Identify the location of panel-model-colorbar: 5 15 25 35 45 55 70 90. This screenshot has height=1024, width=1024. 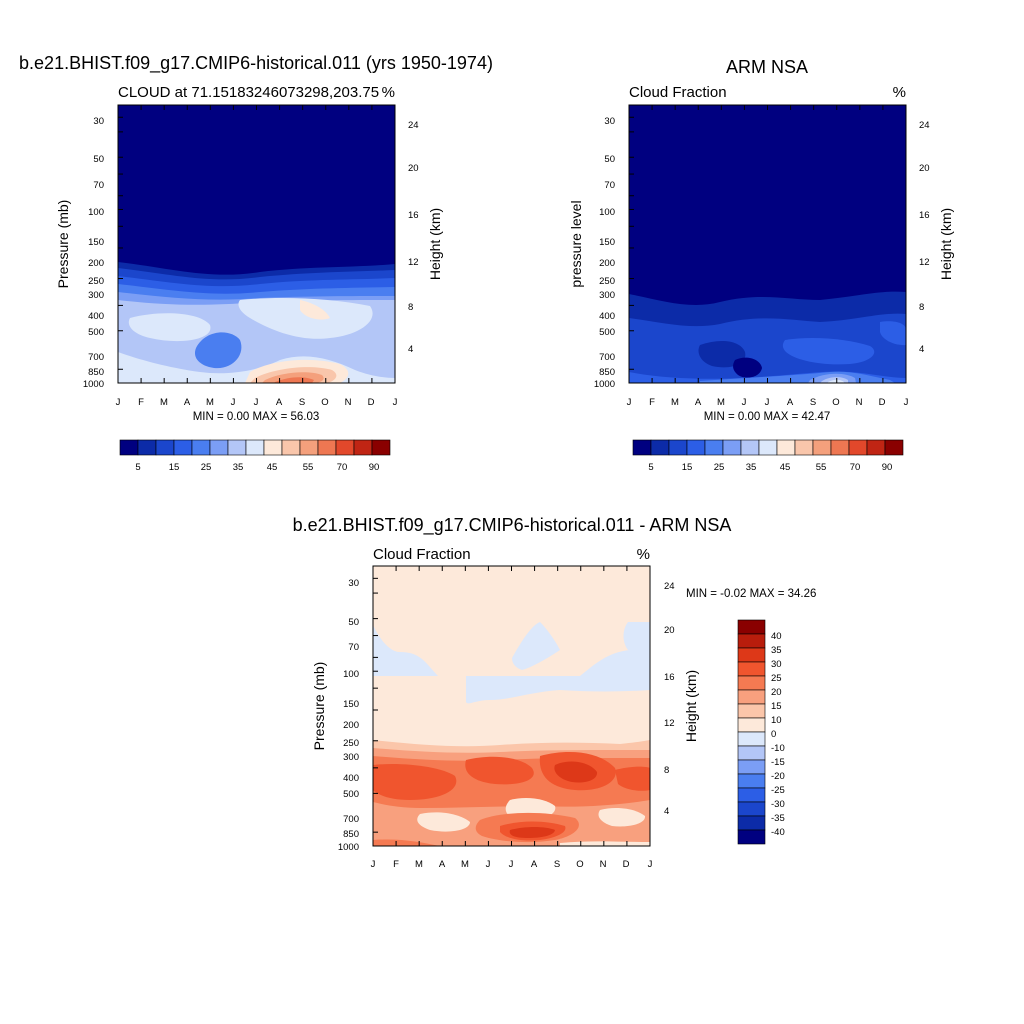
(255, 456).